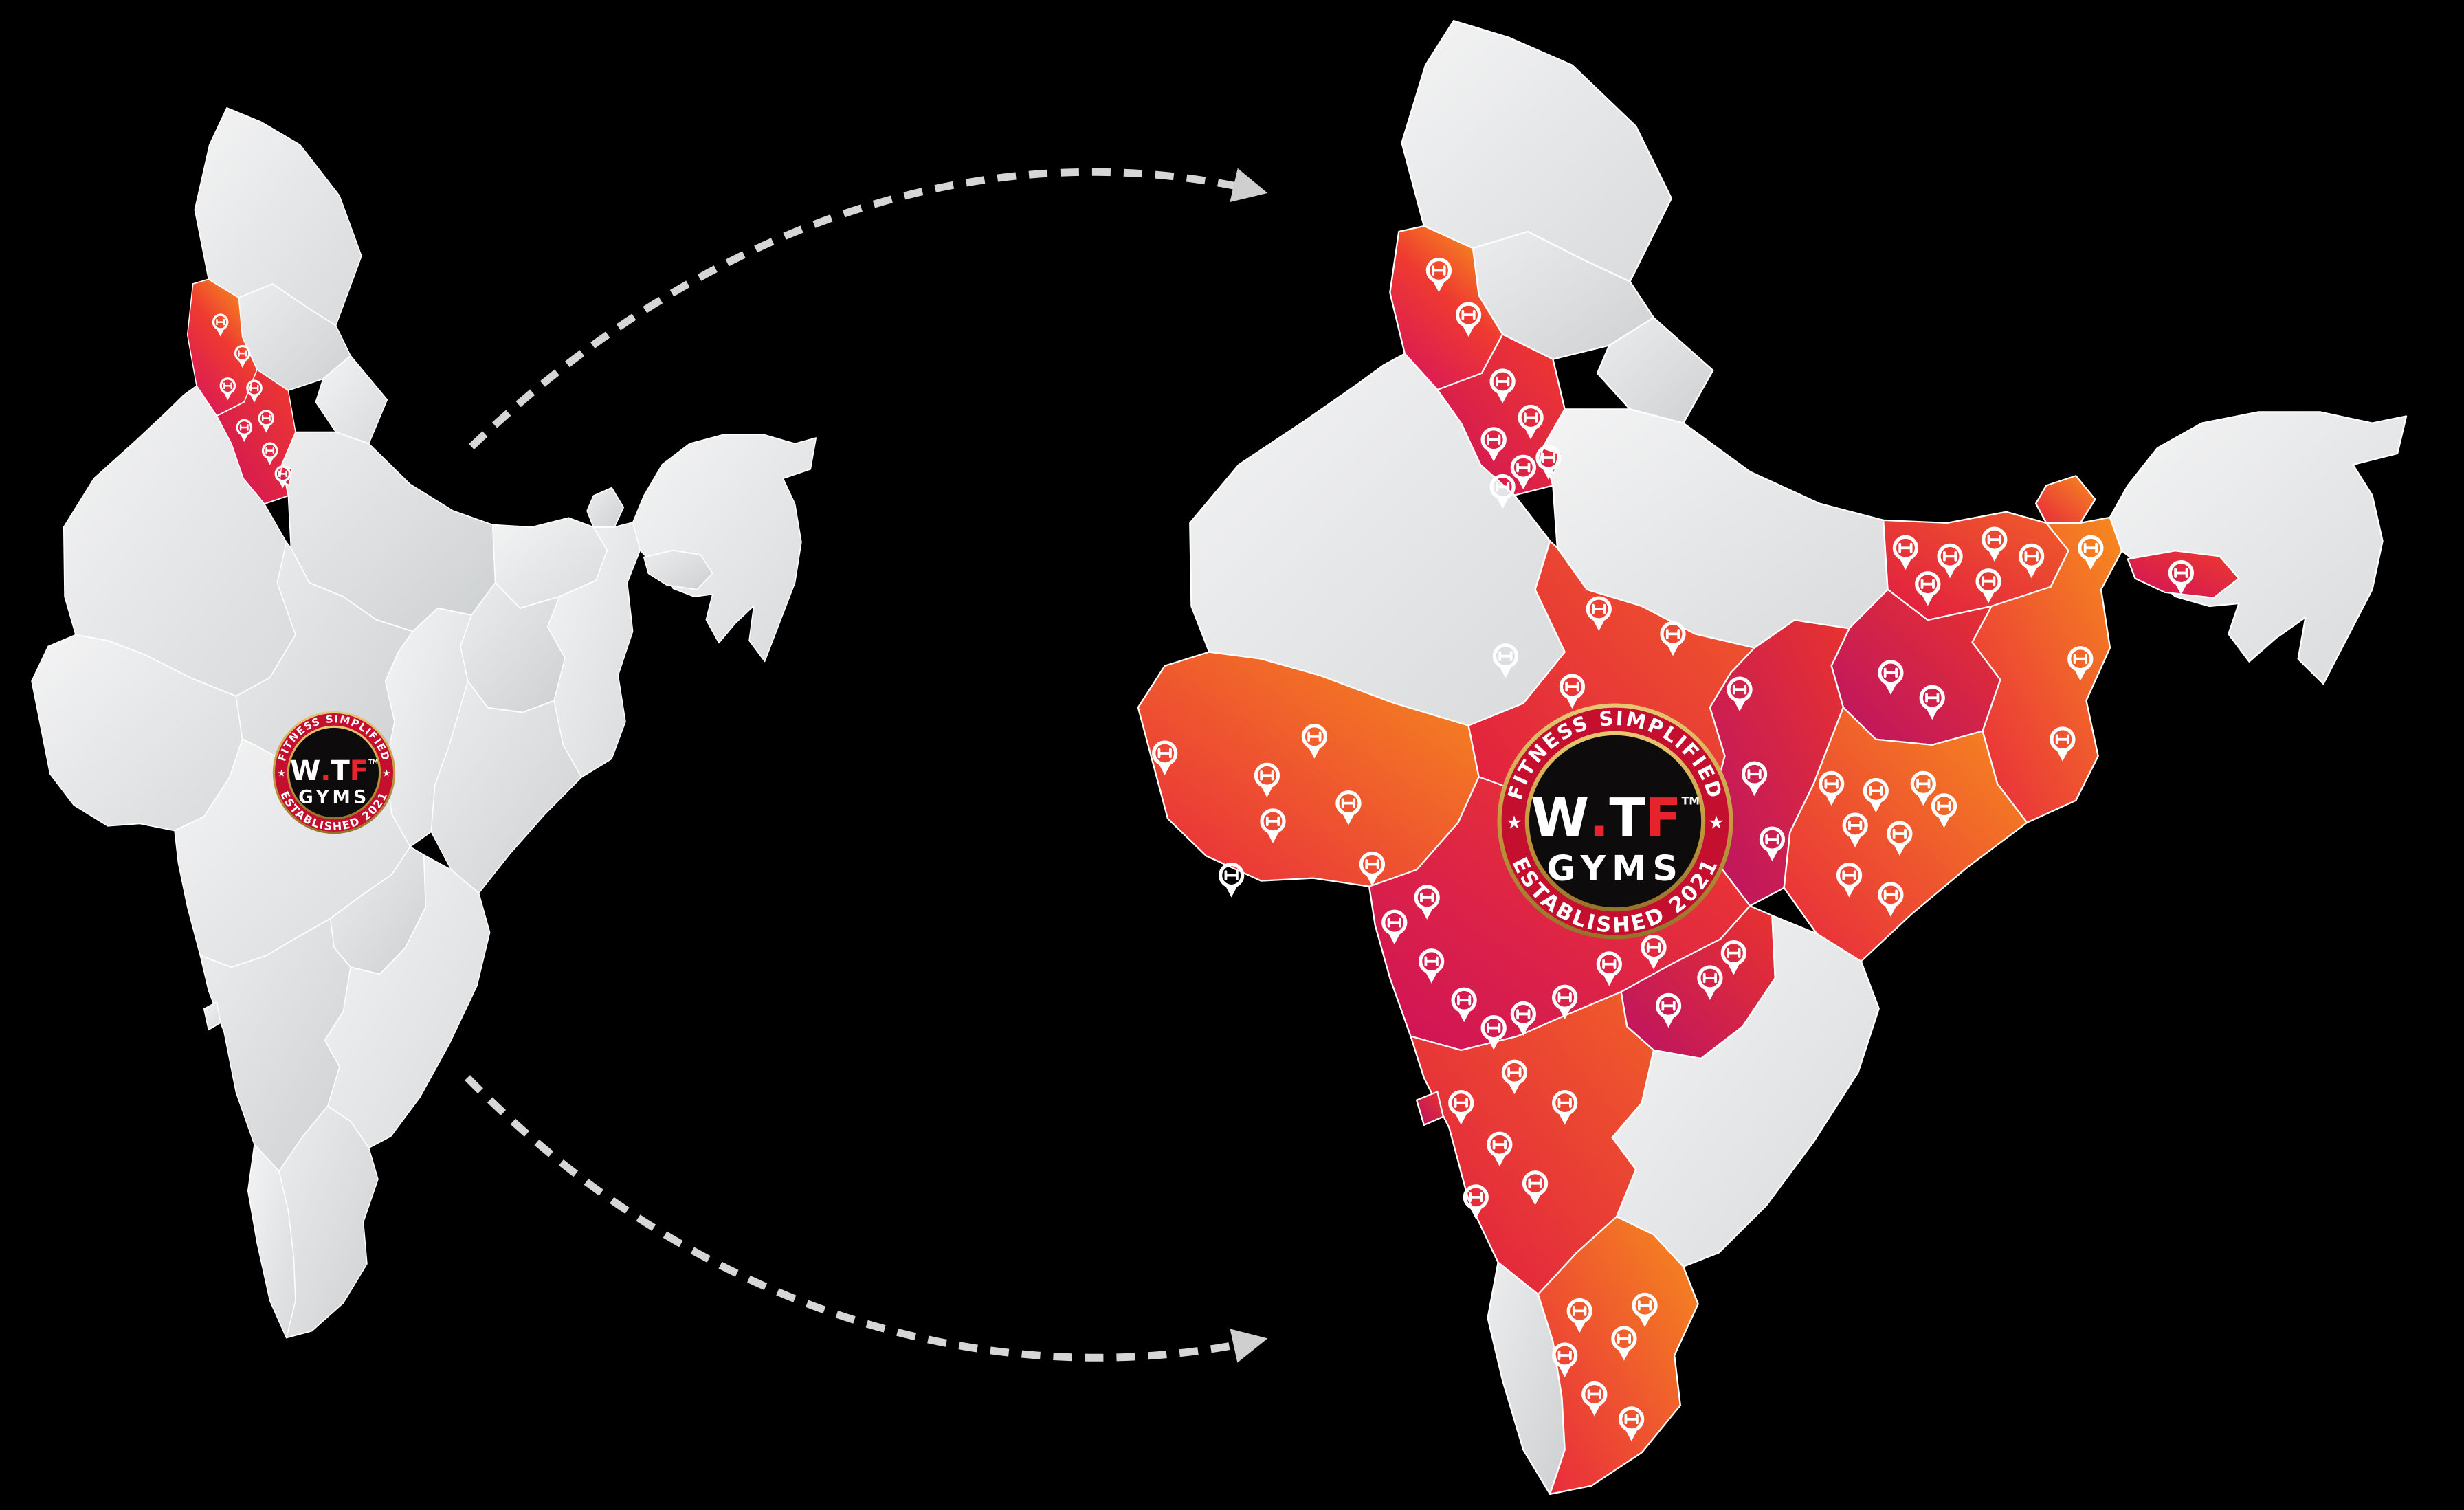  I want to click on state-odisha, so click(506, 787).